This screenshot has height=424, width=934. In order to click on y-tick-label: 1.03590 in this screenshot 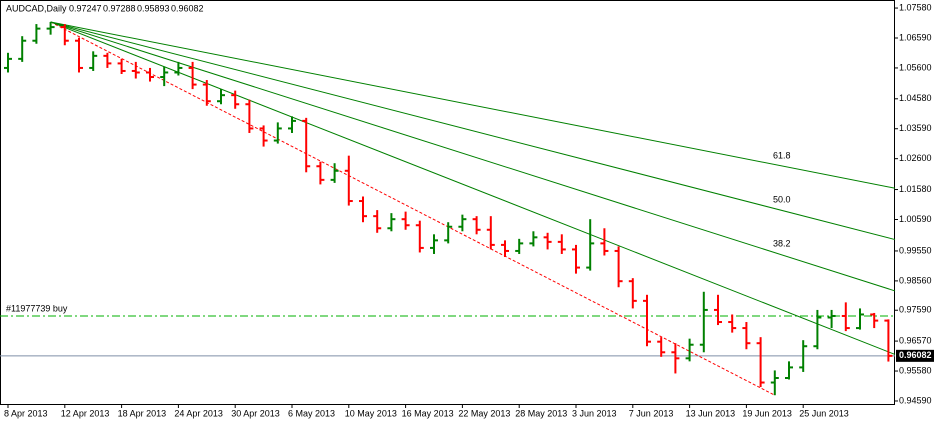, I will do `click(915, 128)`.